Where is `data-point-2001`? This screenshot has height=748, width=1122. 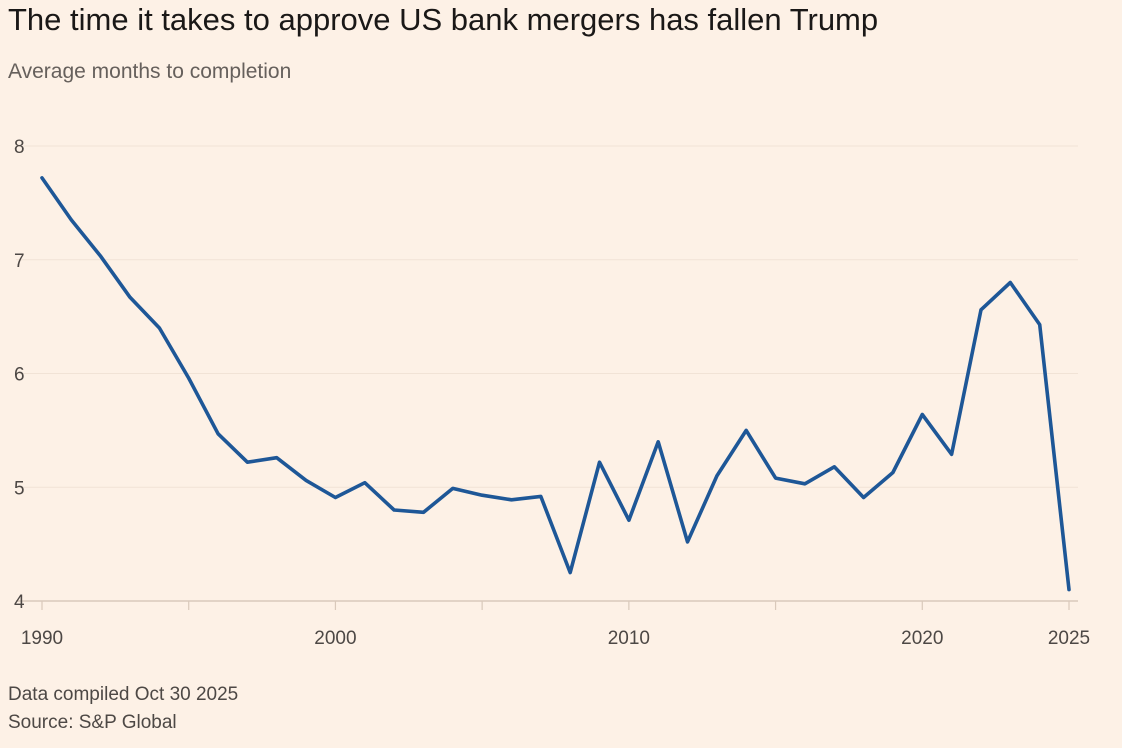
data-point-2001 is located at coordinates (365, 483).